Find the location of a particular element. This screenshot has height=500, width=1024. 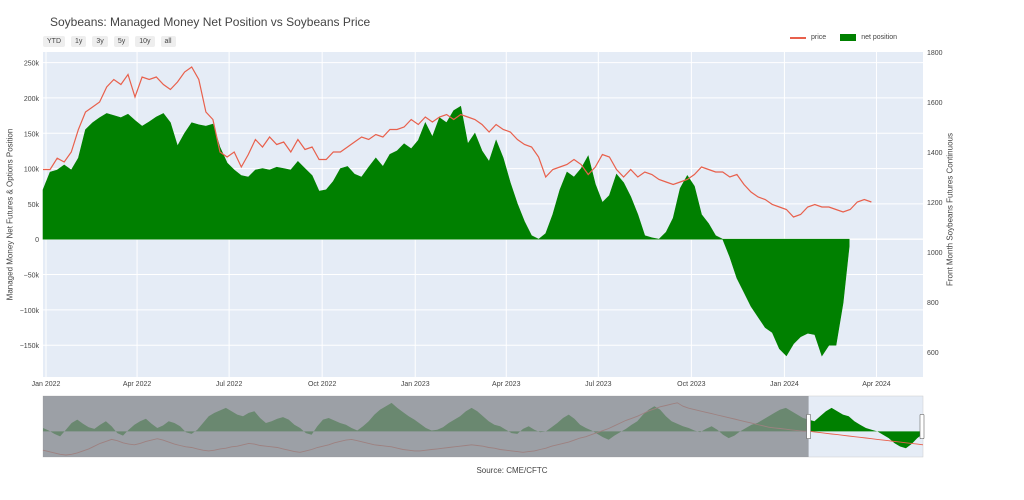

legend-item-net-position: net position is located at coordinates (868, 37).